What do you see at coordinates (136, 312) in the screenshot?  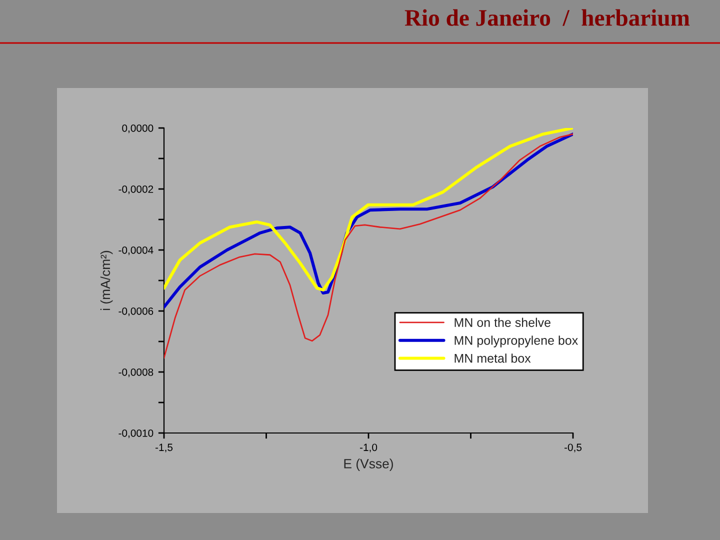 I see `y-tick-label: -0,0006` at bounding box center [136, 312].